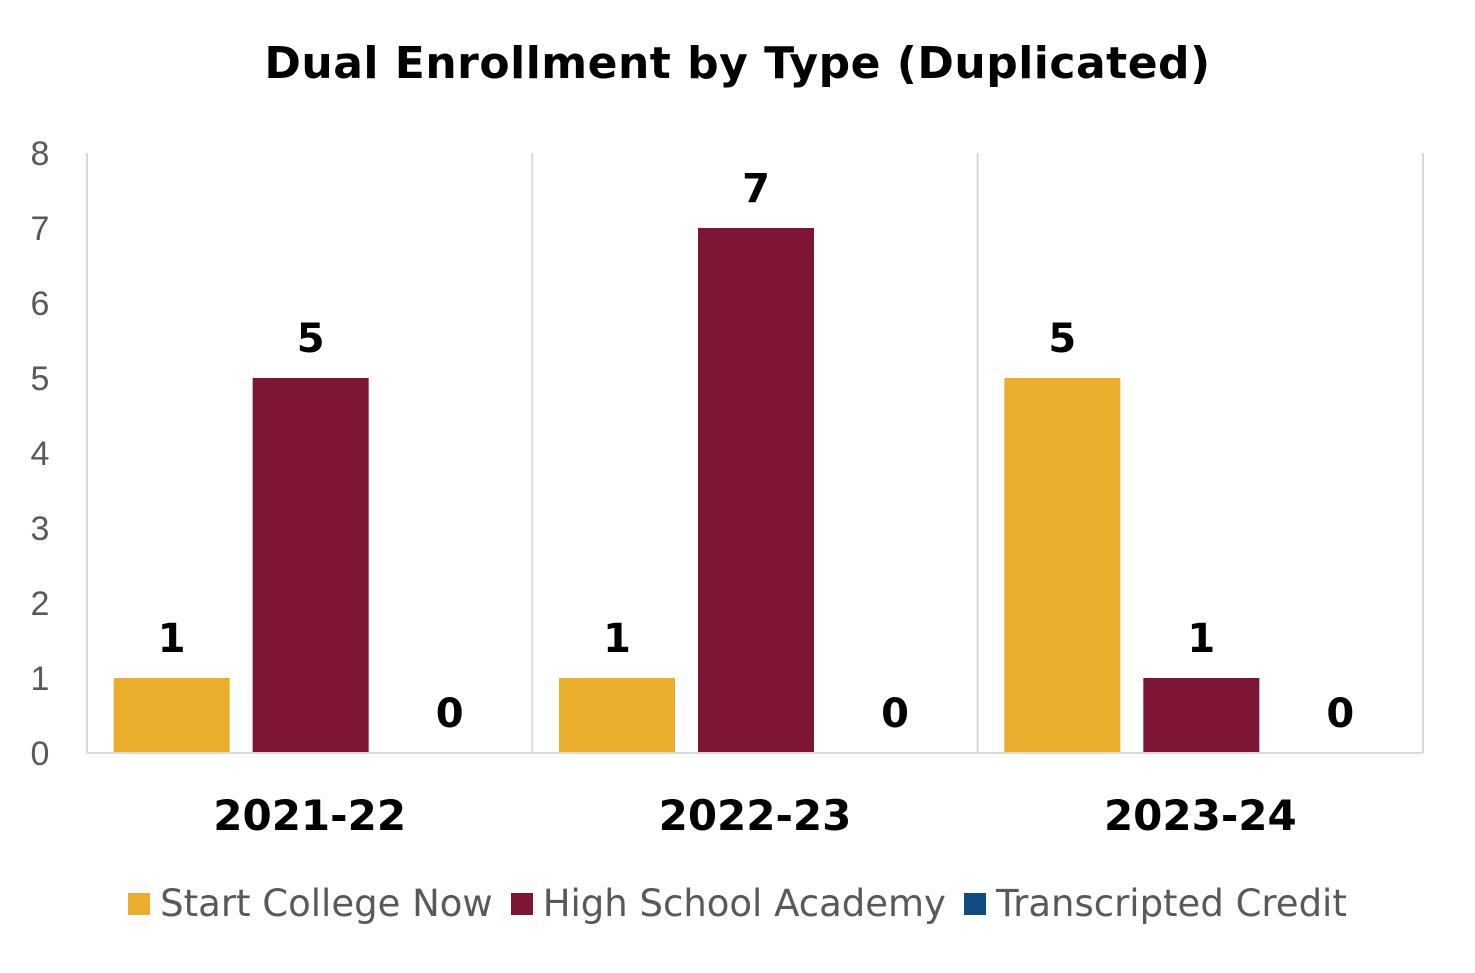 The width and height of the screenshot is (1475, 973). I want to click on chart-title: Dual Enrollment by Type (Duplicated), so click(737, 63).